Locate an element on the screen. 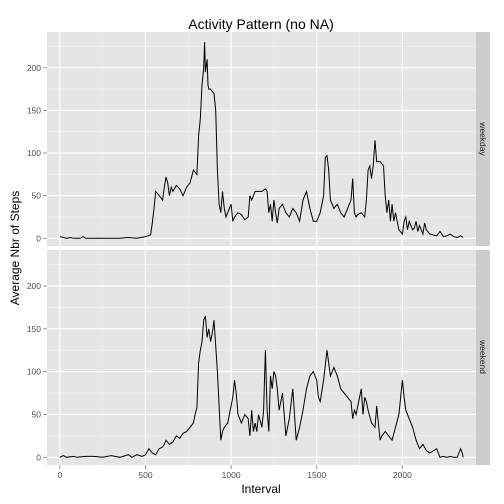 This screenshot has height=504, width=504. chart-title: Activity Pattern (no NA) is located at coordinates (261, 24).